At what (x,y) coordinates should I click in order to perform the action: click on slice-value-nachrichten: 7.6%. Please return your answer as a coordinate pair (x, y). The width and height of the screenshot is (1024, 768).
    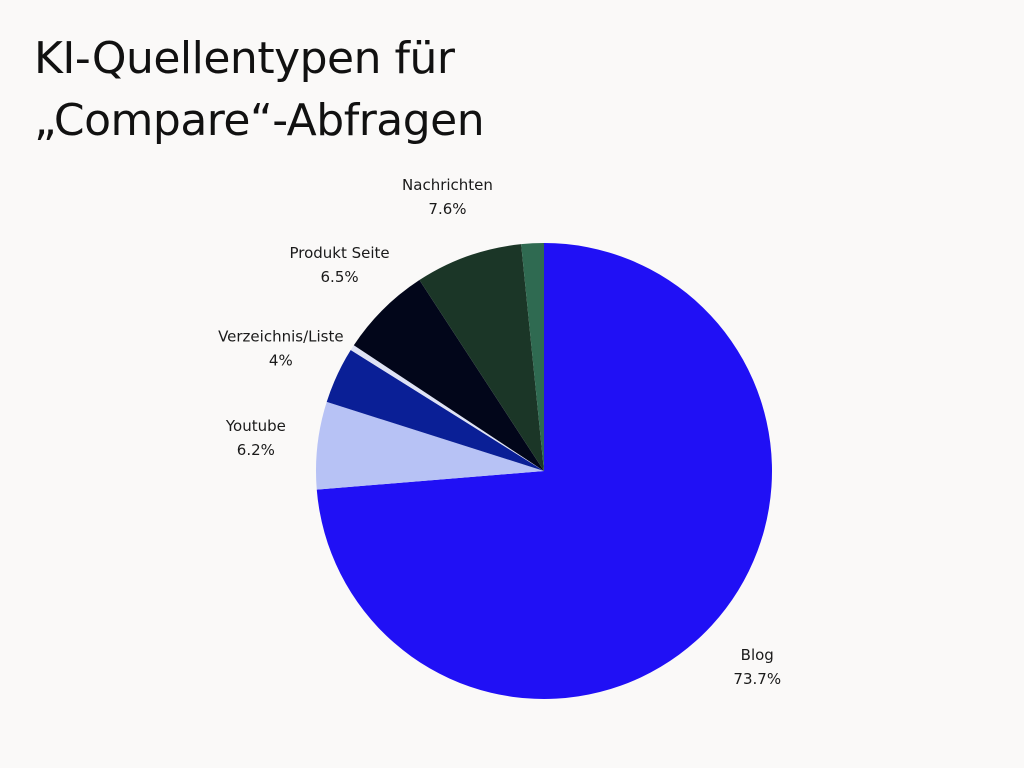
    Looking at the image, I should click on (447, 209).